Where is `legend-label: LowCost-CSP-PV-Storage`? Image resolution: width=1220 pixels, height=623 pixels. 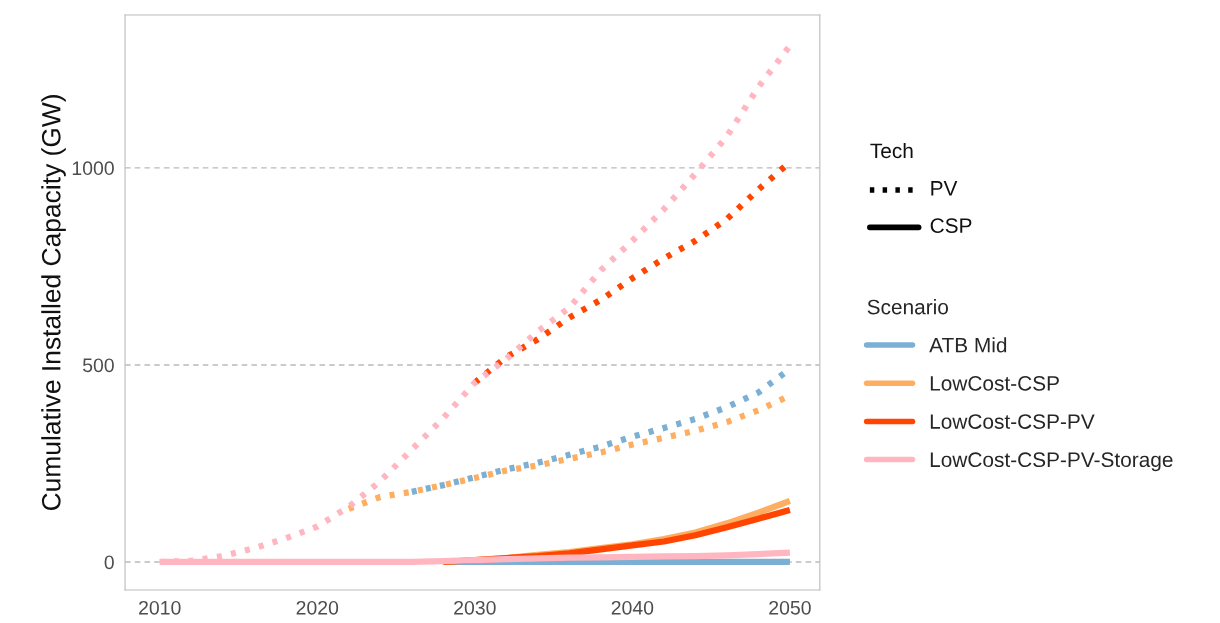 legend-label: LowCost-CSP-PV-Storage is located at coordinates (1051, 462).